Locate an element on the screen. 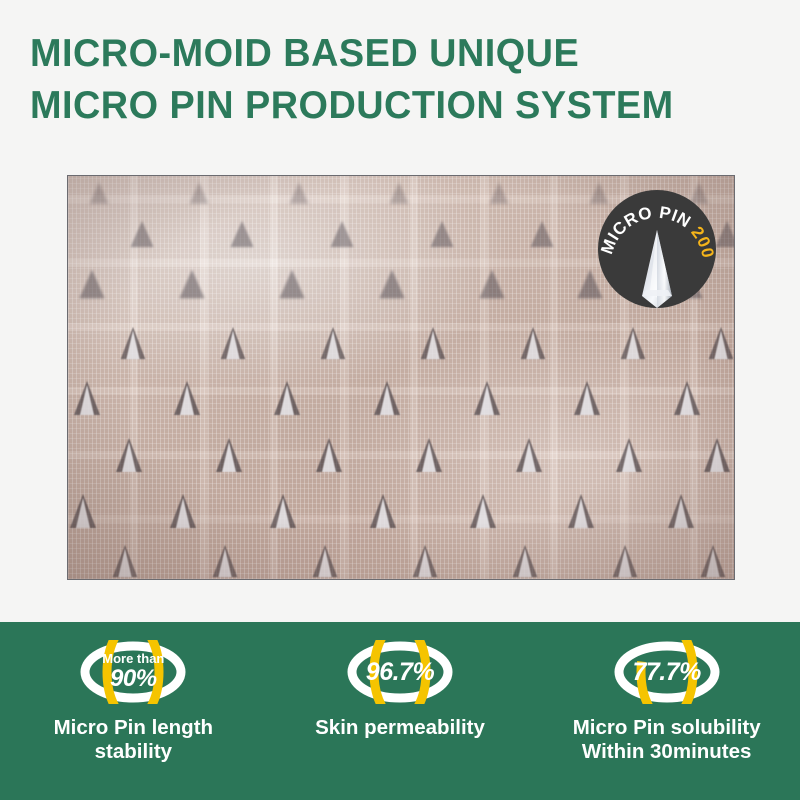 The image size is (800, 800). stat-ring: More than 90% is located at coordinates (133, 672).